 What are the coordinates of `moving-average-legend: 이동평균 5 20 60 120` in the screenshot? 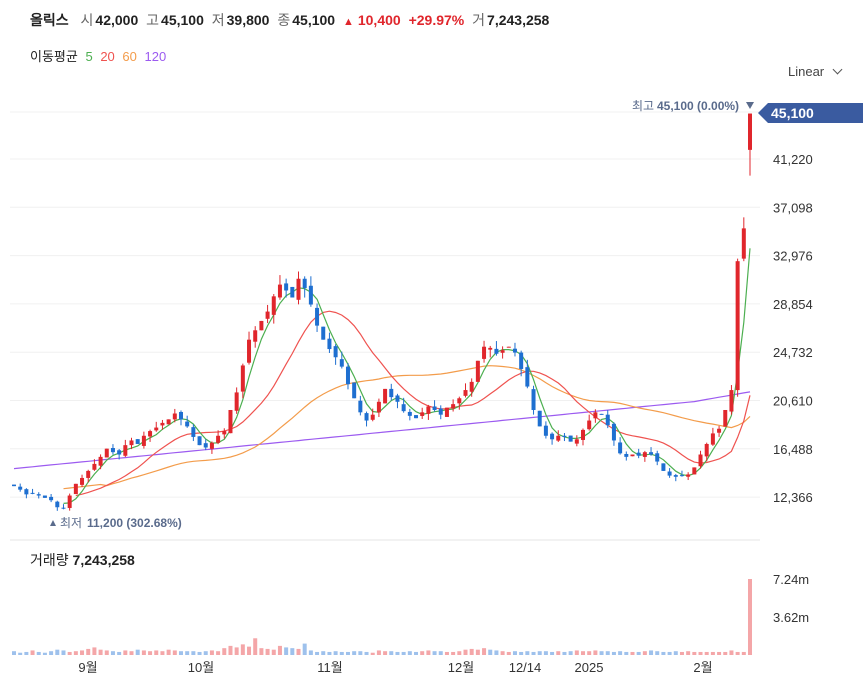 It's located at (100, 55).